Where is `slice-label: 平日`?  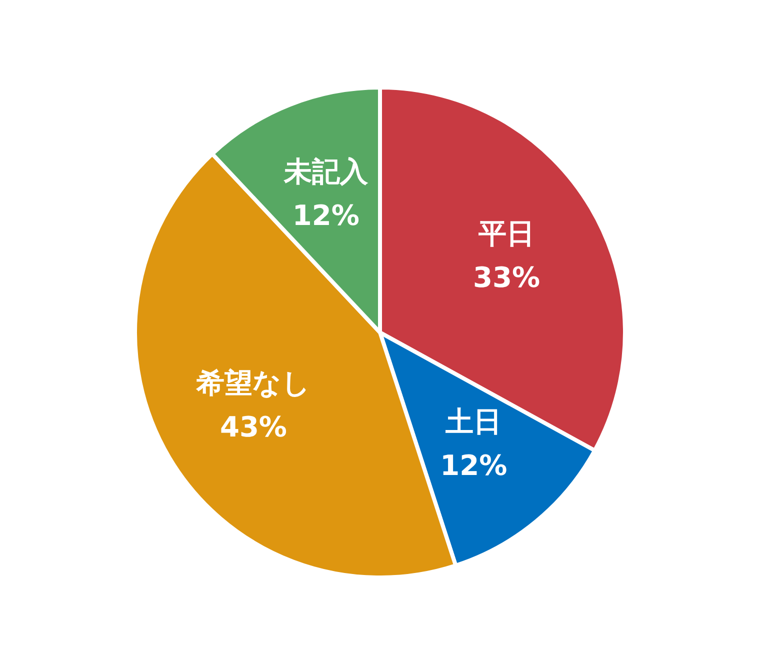
slice-label: 平日 is located at coordinates (506, 233).